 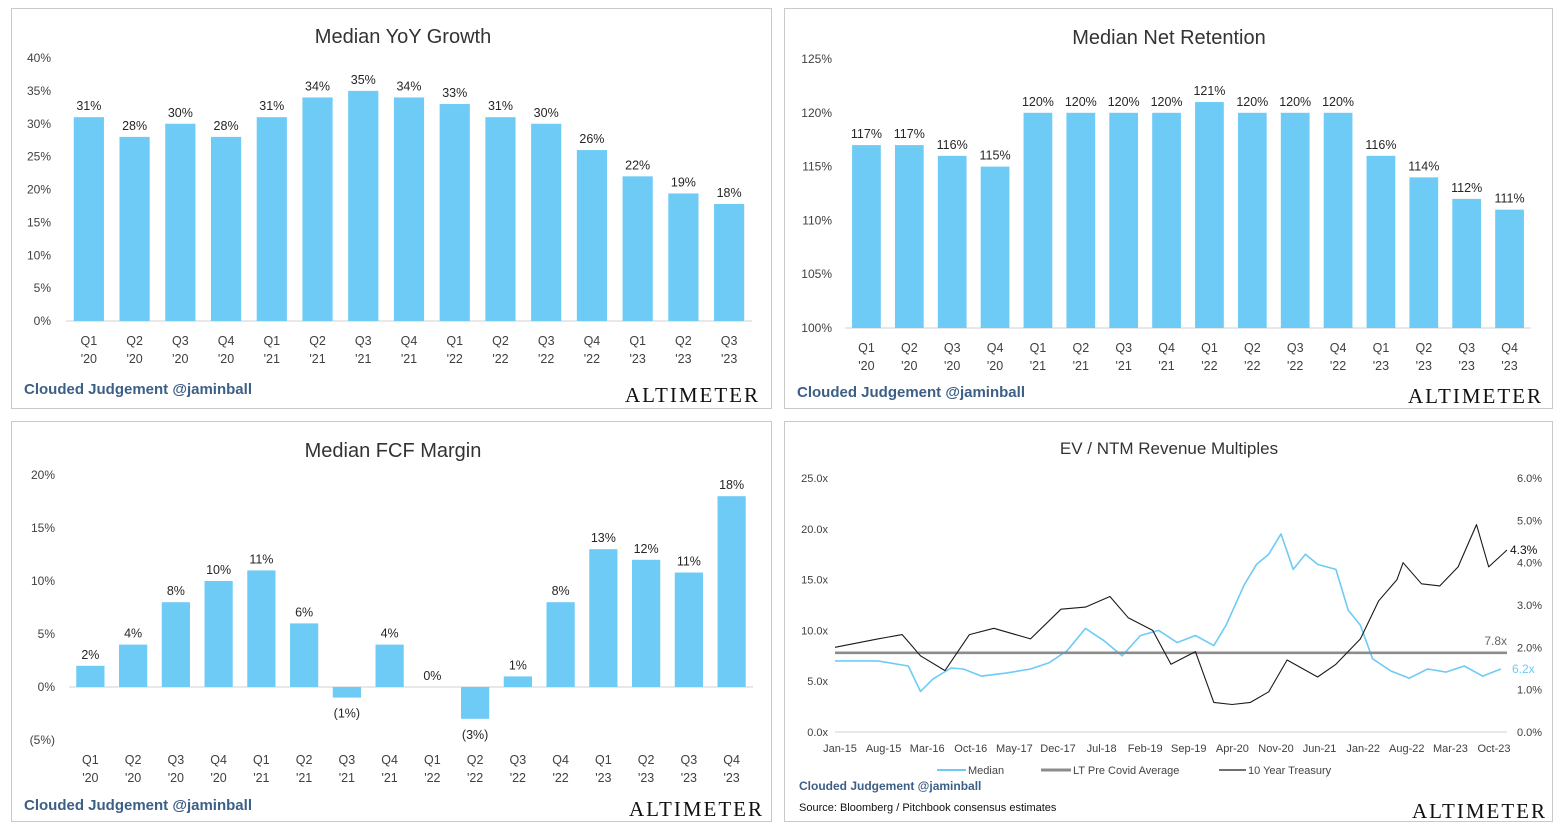 I want to click on ev-end-labels: 4.3% 7.8x 6.2x, so click(x=1510, y=609).